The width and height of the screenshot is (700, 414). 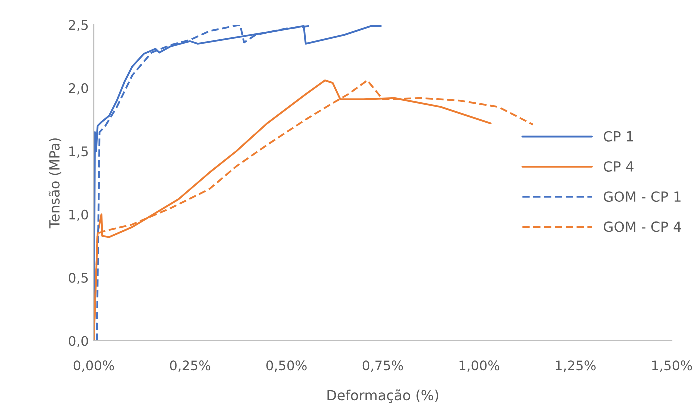 I want to click on y-tick-label: 2,5, so click(x=78, y=26).